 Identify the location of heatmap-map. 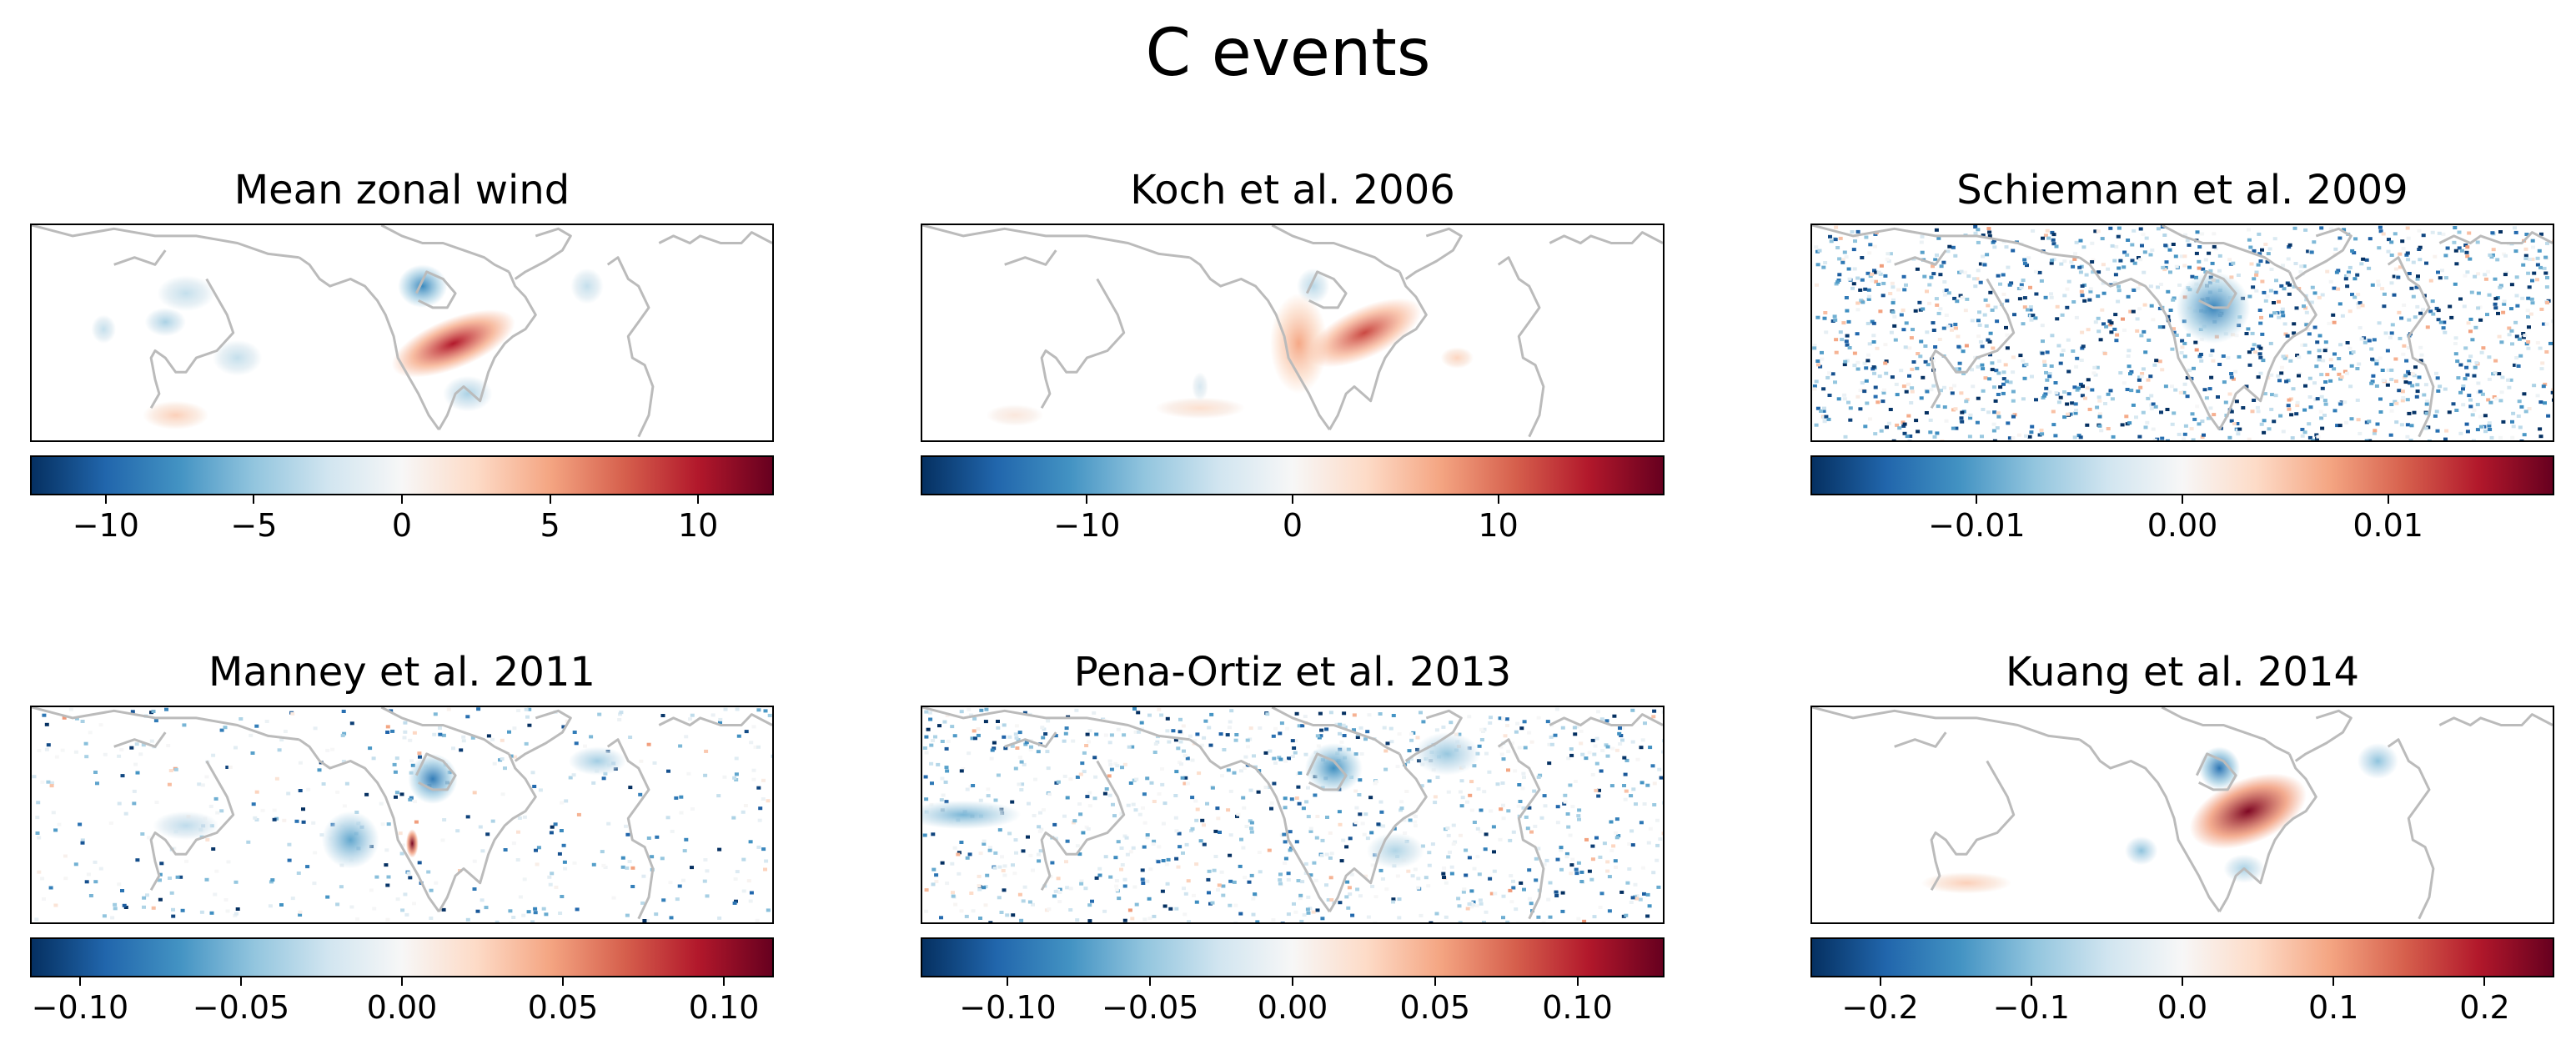
(402, 815).